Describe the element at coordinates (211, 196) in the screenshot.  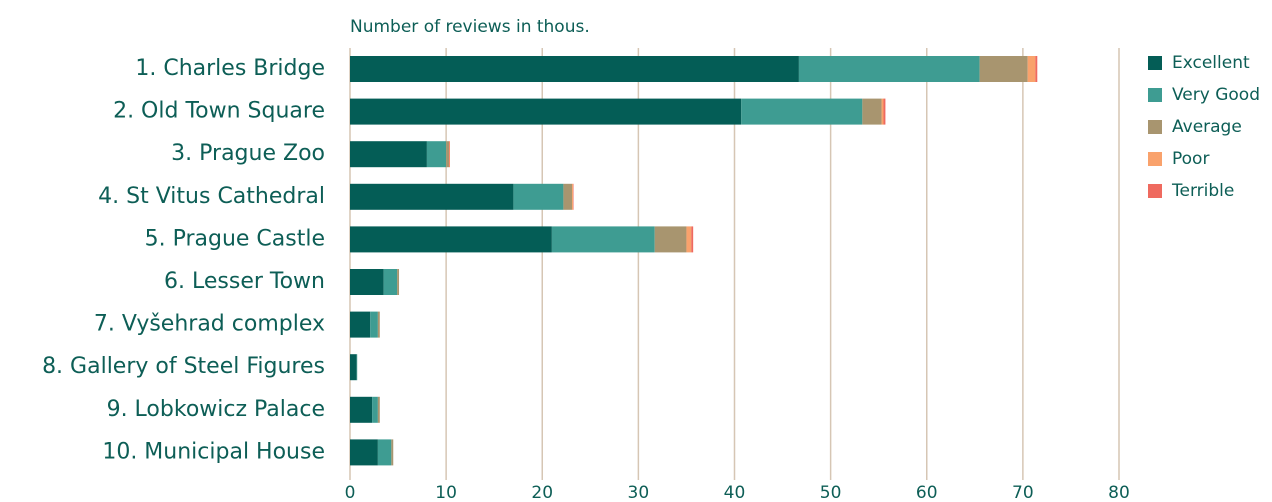
I see `category-label: 4. St Vitus Cathedral` at that location.